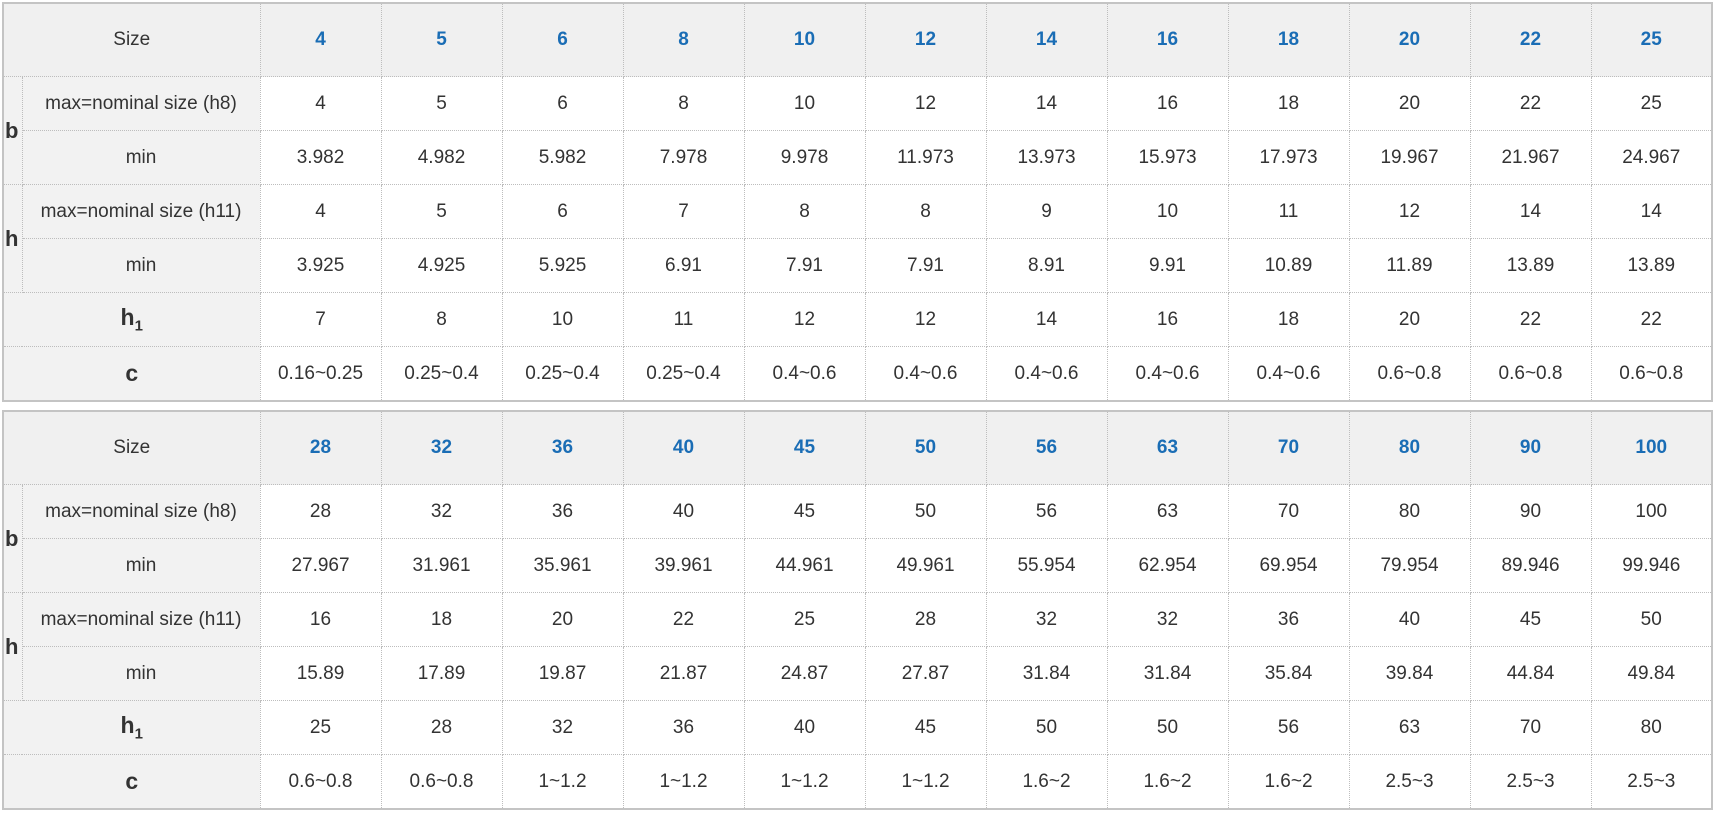 The width and height of the screenshot is (1716, 814). Describe the element at coordinates (441, 157) in the screenshot. I see `table-cell: 4.982` at that location.